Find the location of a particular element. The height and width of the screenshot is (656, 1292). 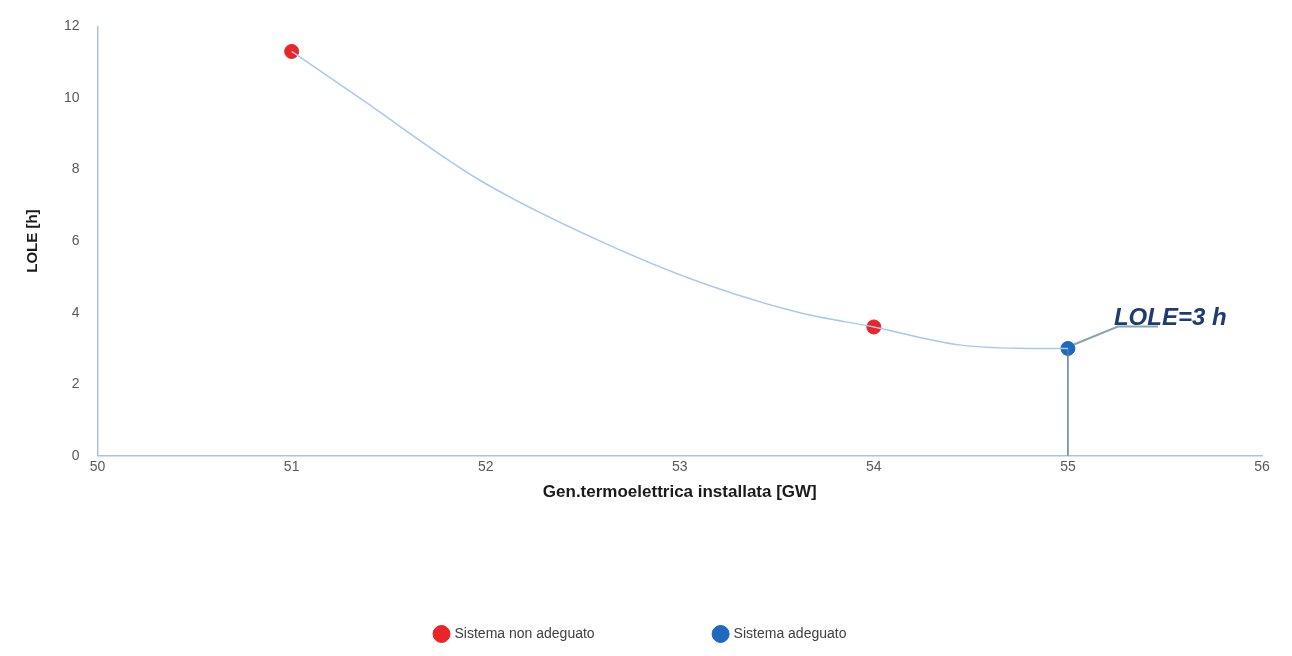

y-tick-label: 12 is located at coordinates (71, 25).